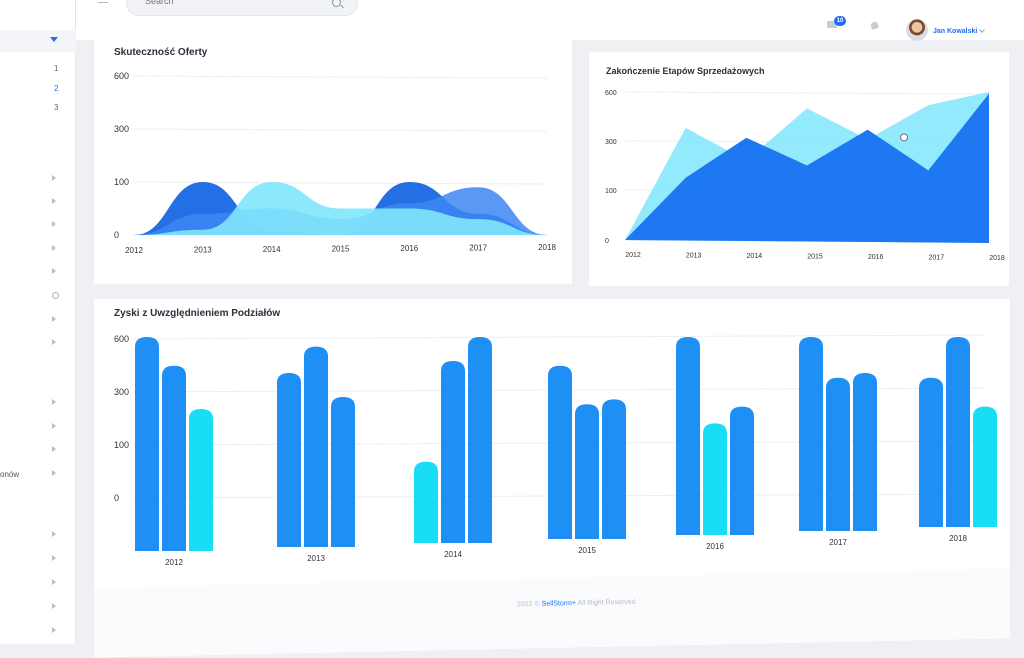 Image resolution: width=1024 pixels, height=658 pixels. Describe the element at coordinates (917, 30) in the screenshot. I see `avatar` at that location.